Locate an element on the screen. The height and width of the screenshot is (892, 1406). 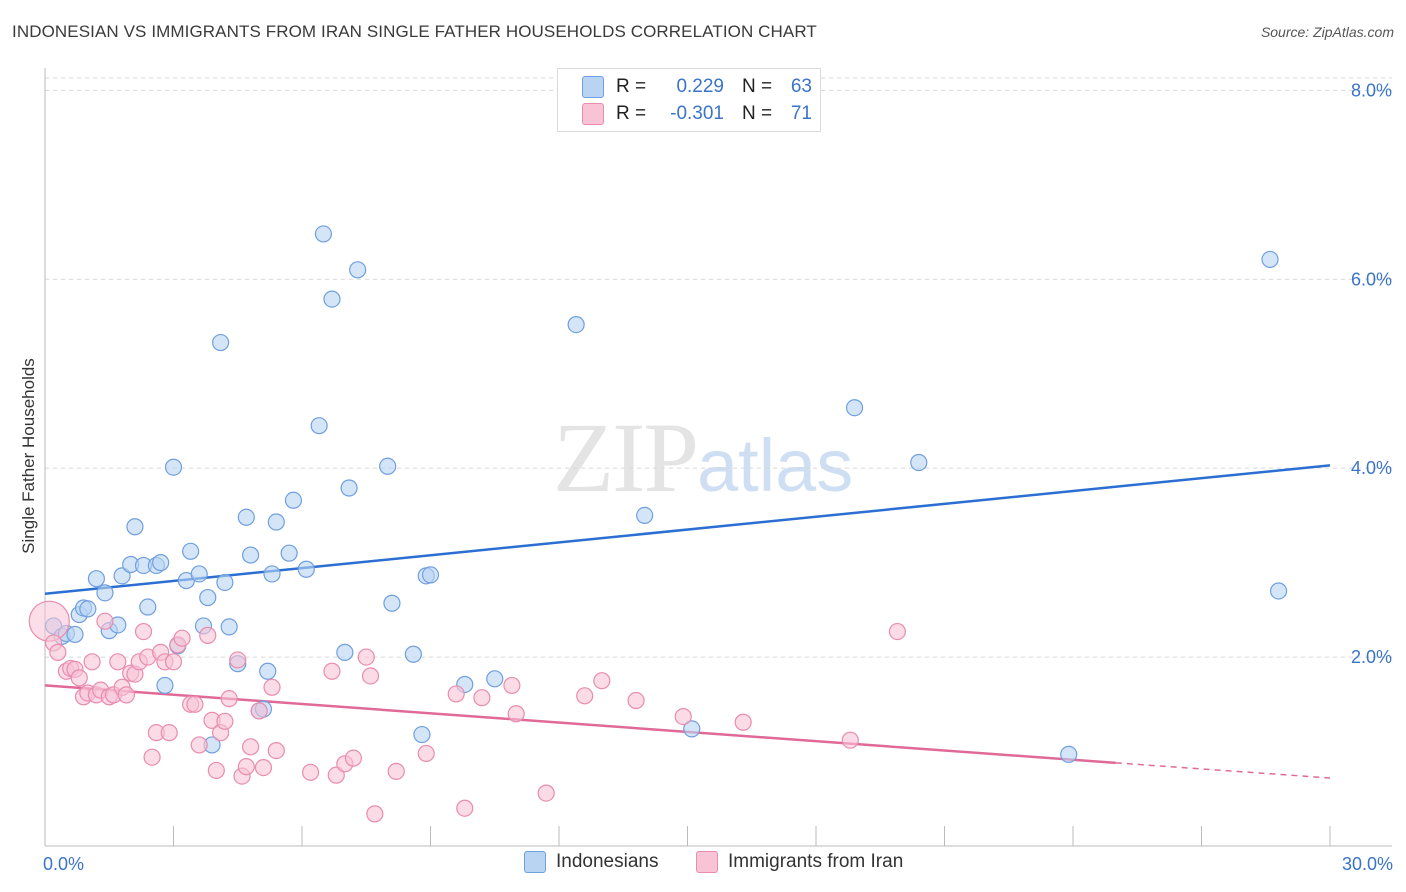
y-tick-label: 2.0% is located at coordinates (1371, 657).